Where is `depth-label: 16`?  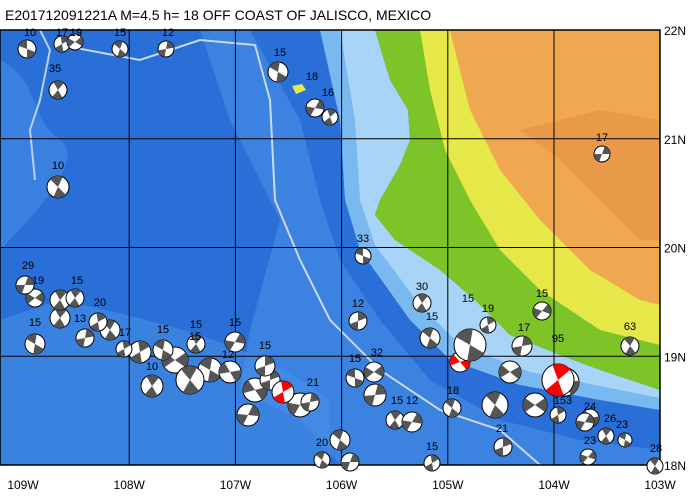
depth-label: 16 is located at coordinates (328, 93).